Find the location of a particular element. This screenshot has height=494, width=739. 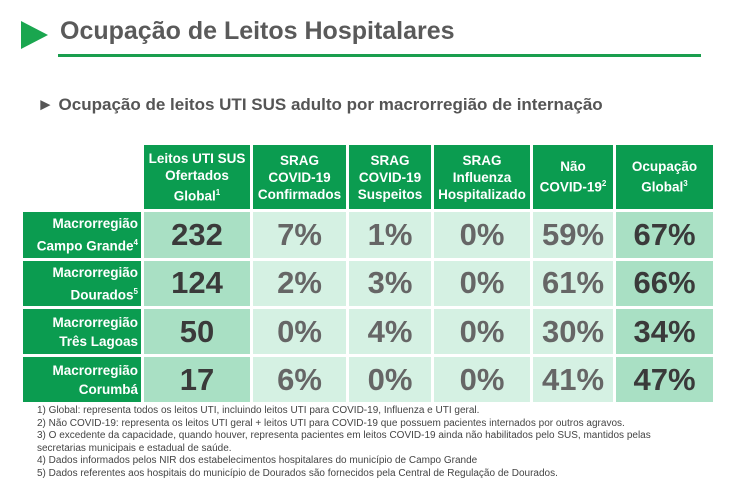

column-header-line: Ofertados is located at coordinates (197, 175).